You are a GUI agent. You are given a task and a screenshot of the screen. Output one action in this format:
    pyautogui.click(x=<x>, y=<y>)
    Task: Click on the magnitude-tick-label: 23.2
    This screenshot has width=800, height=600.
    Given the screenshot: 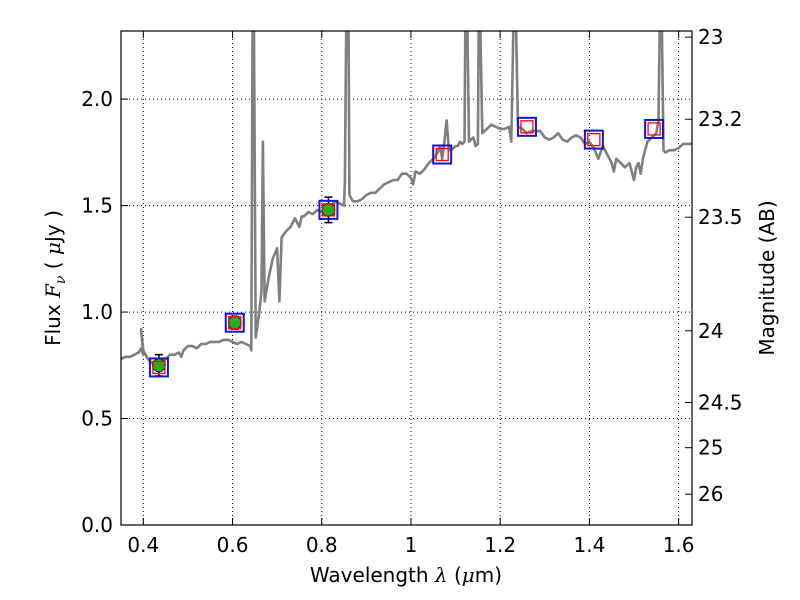 What is the action you would take?
    pyautogui.click(x=720, y=119)
    